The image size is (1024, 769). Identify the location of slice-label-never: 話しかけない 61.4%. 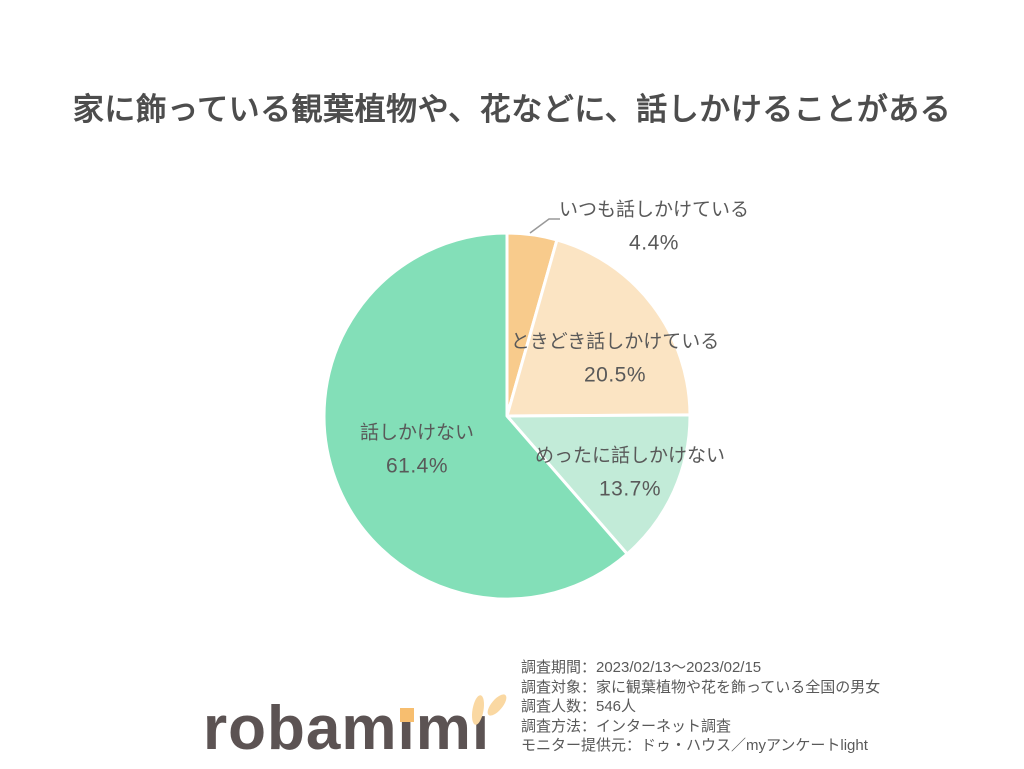
(417, 450).